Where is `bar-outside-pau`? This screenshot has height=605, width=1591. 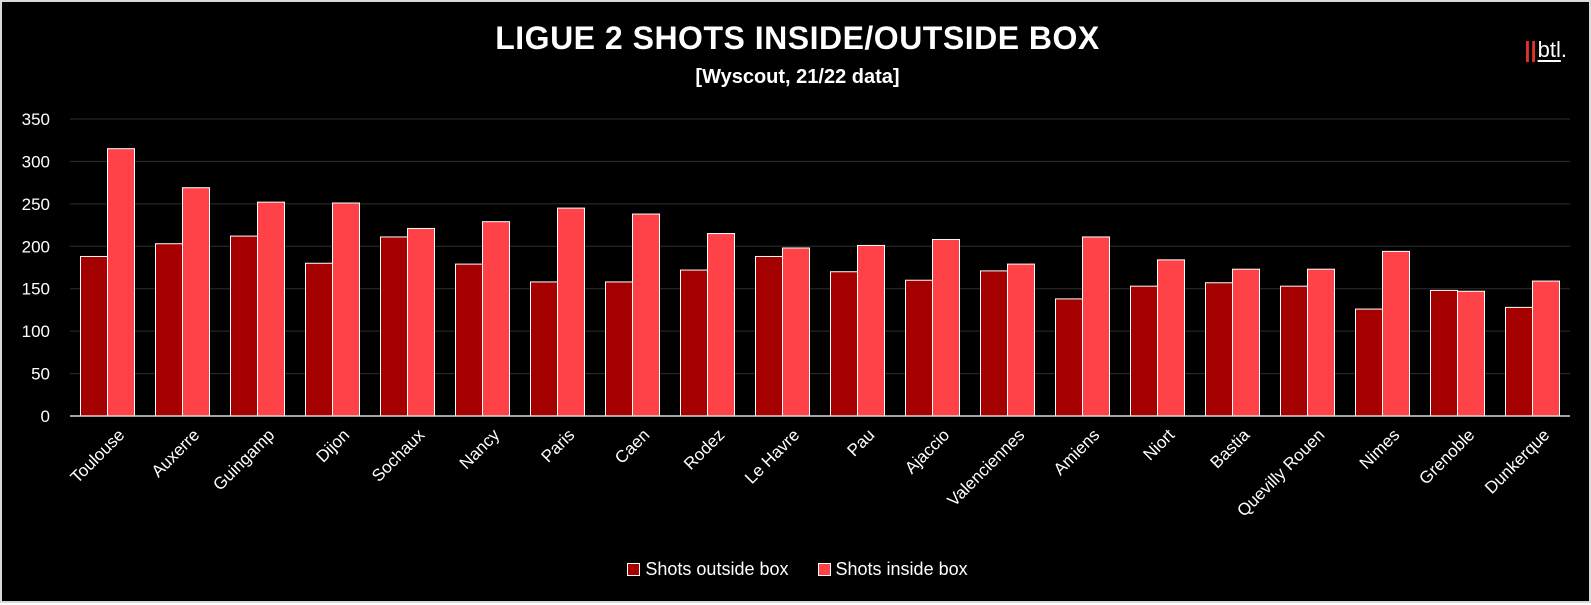
bar-outside-pau is located at coordinates (844, 344).